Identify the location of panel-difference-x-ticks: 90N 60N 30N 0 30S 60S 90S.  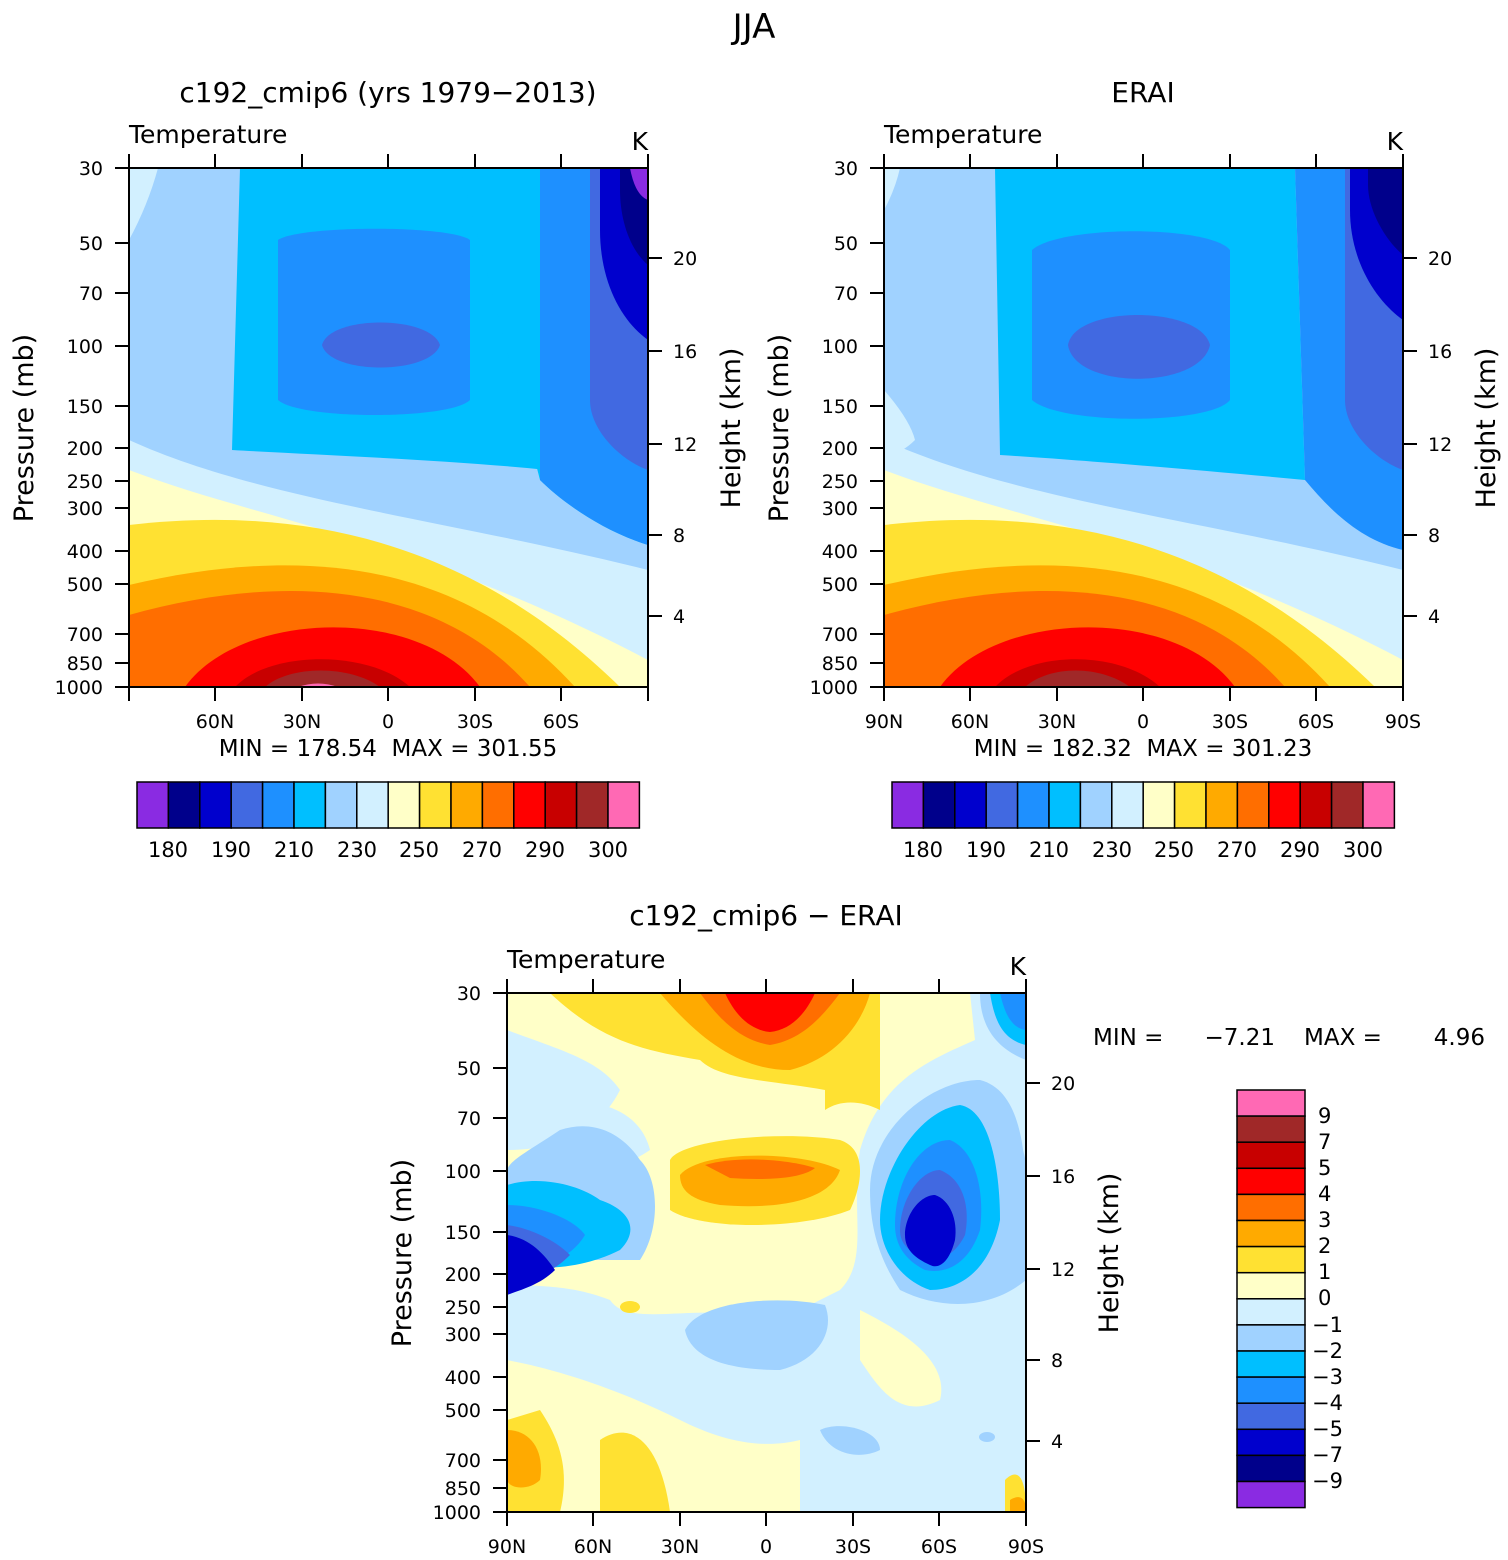
(766, 1547).